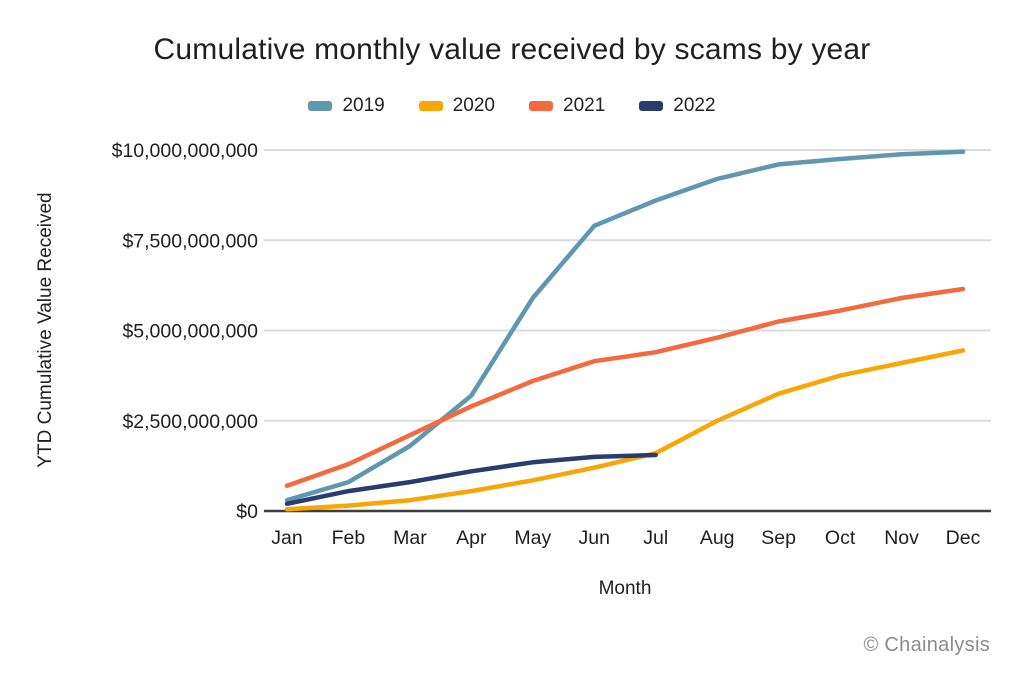 This screenshot has height=674, width=1024. I want to click on legend-item-2020: 2020, so click(456, 106).